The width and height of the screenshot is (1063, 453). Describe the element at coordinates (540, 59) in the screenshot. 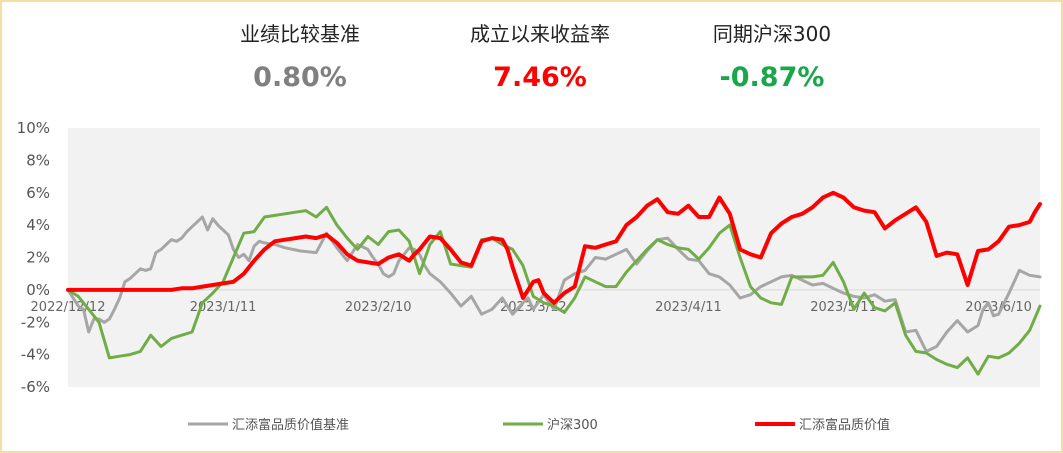

I see `kpi-return-since-inception: 成立以来收益率 7.46%` at that location.